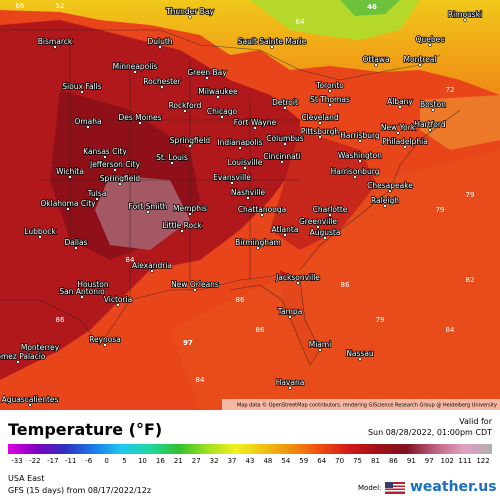 The image size is (500, 500). What do you see at coordinates (429, 461) in the screenshot?
I see `colorbar-tick-label: 97` at bounding box center [429, 461].